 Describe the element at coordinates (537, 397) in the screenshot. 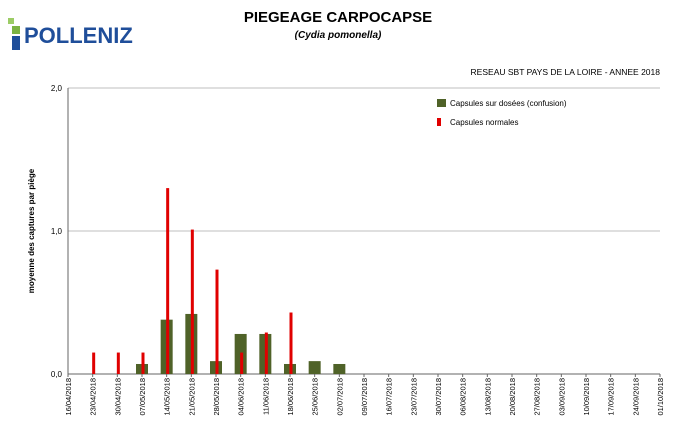

I see `x-tick-label: 27/08/2018` at that location.